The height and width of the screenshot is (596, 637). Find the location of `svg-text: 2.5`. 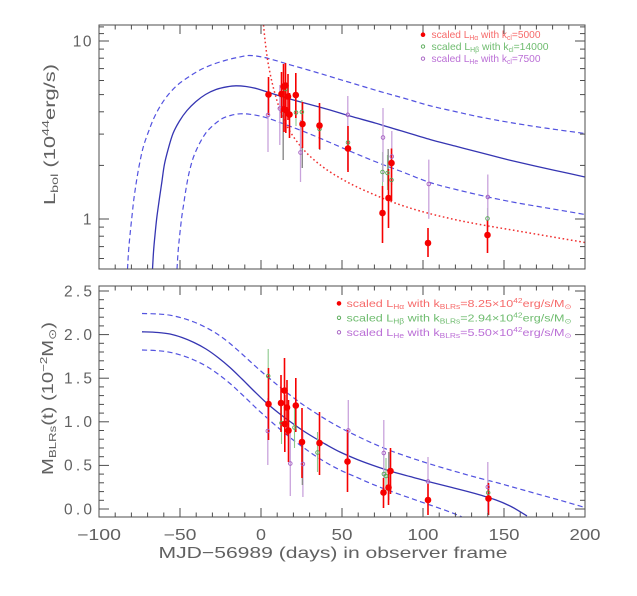

svg-text: 2.5 is located at coordinates (78, 291).